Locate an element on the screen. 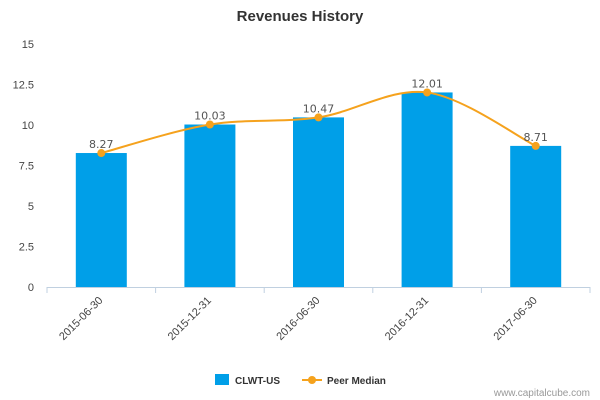 The image size is (600, 400). y-axis-ticks: 0 2.5 5 7.5 10 12.5 15 is located at coordinates (23, 166).